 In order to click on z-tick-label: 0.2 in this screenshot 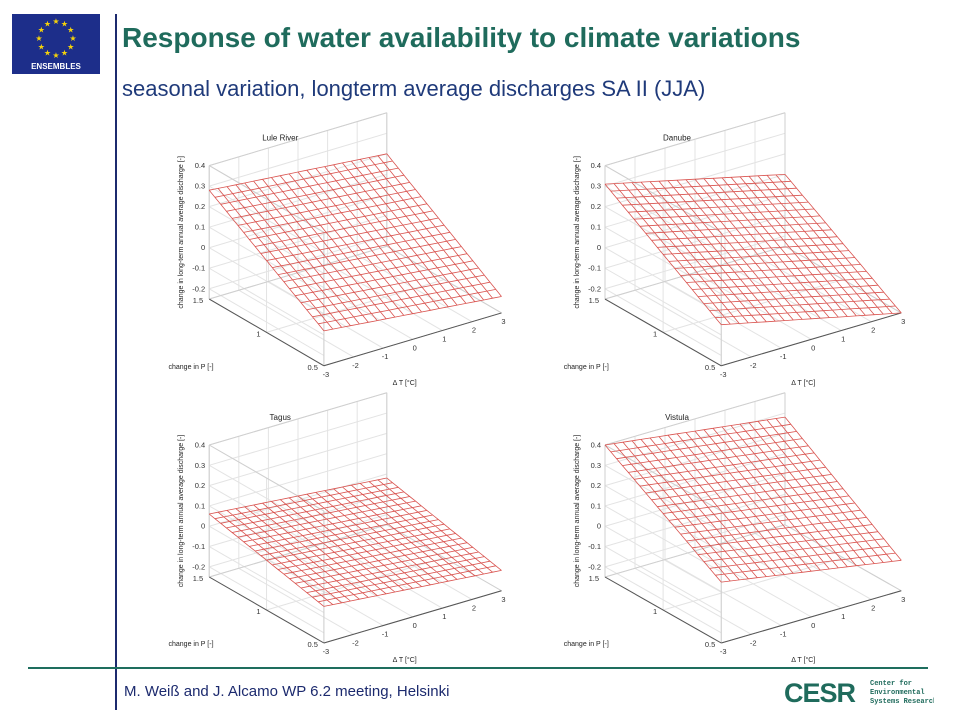, I will do `click(596, 485)`.